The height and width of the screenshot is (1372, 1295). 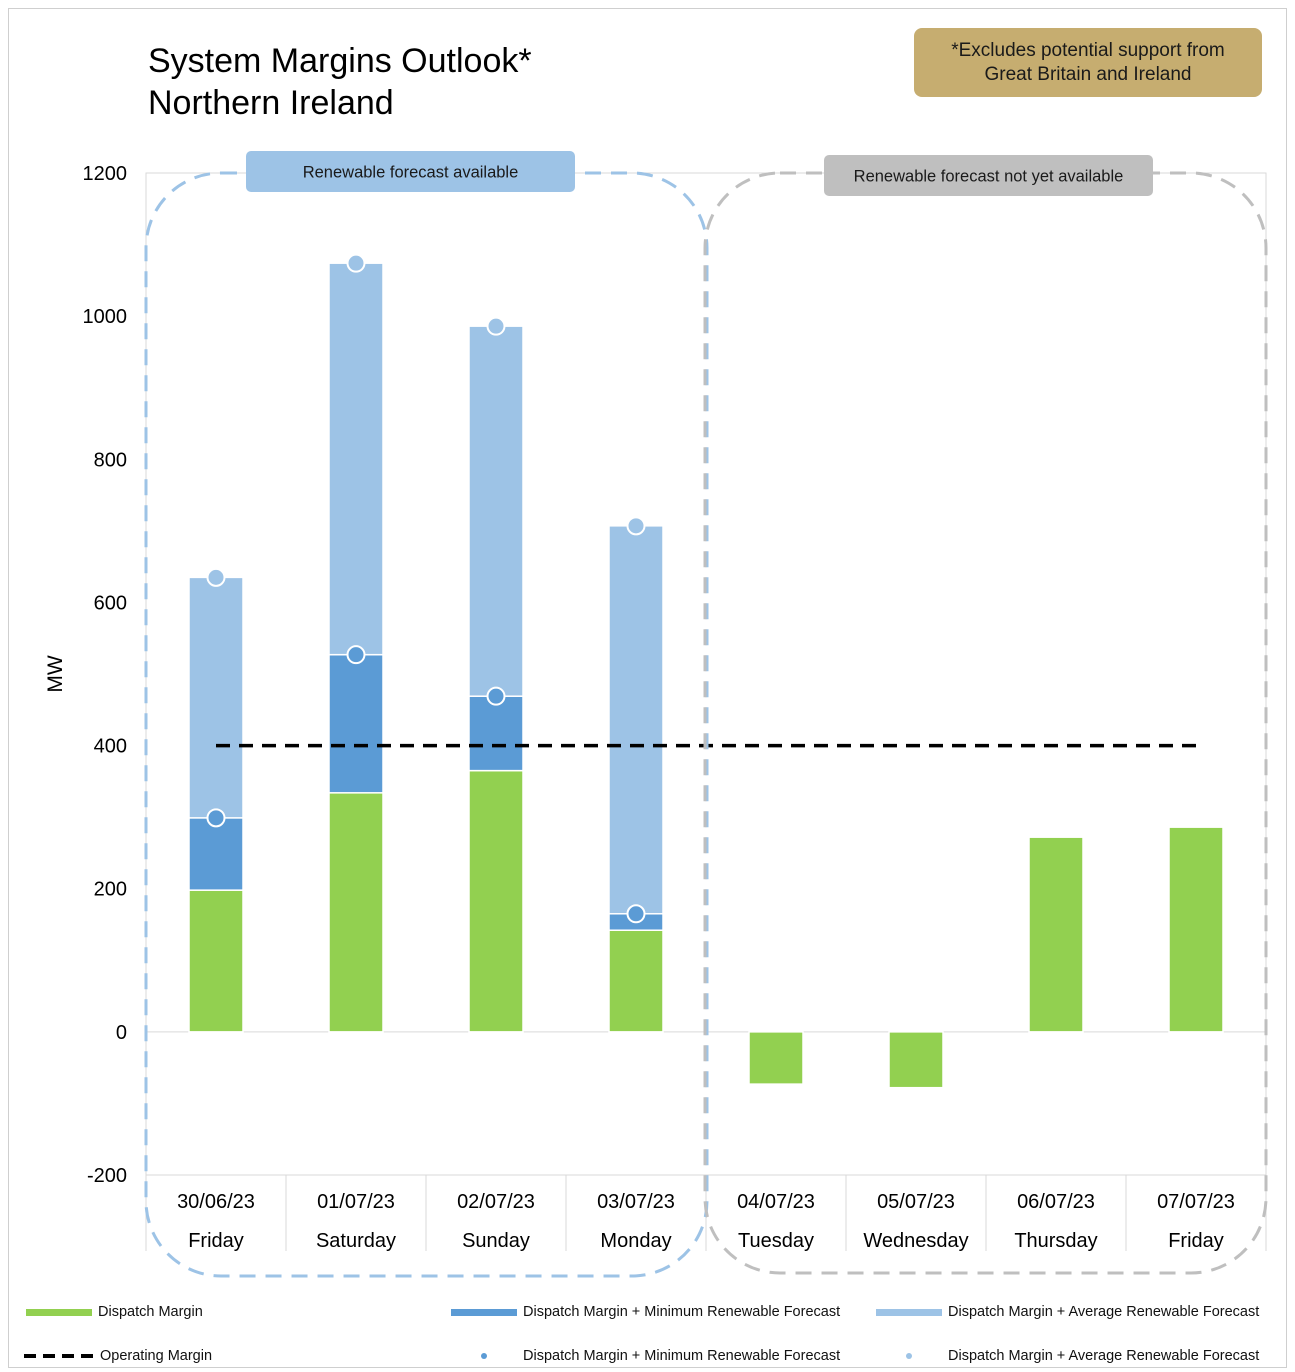 I want to click on region-unavailable-badge, so click(x=988, y=175).